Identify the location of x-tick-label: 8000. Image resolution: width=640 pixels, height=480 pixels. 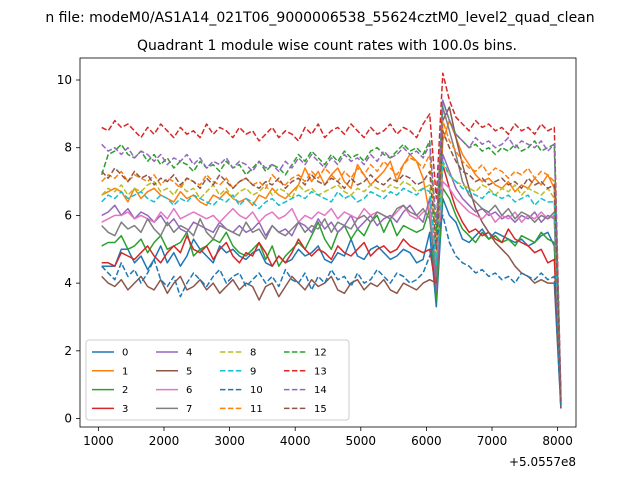
(557, 441).